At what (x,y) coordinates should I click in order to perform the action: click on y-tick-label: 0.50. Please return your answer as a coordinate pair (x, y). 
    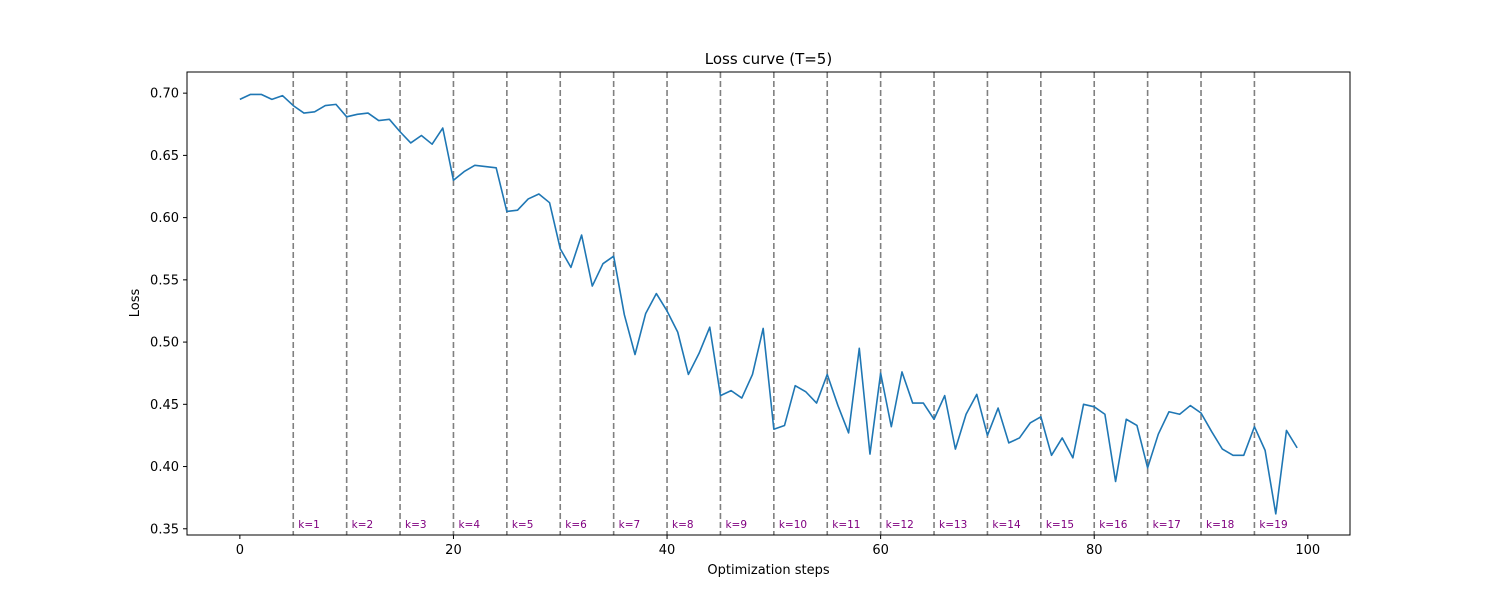
    Looking at the image, I should click on (164, 343).